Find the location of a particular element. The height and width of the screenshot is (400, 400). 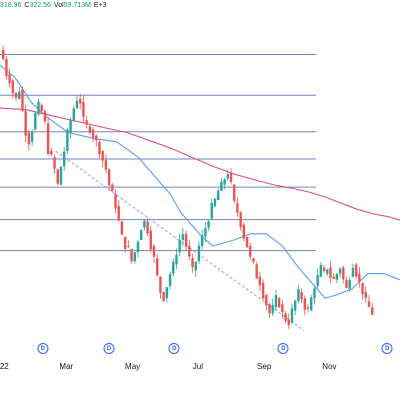

x-tick-label: Nov is located at coordinates (329, 366).